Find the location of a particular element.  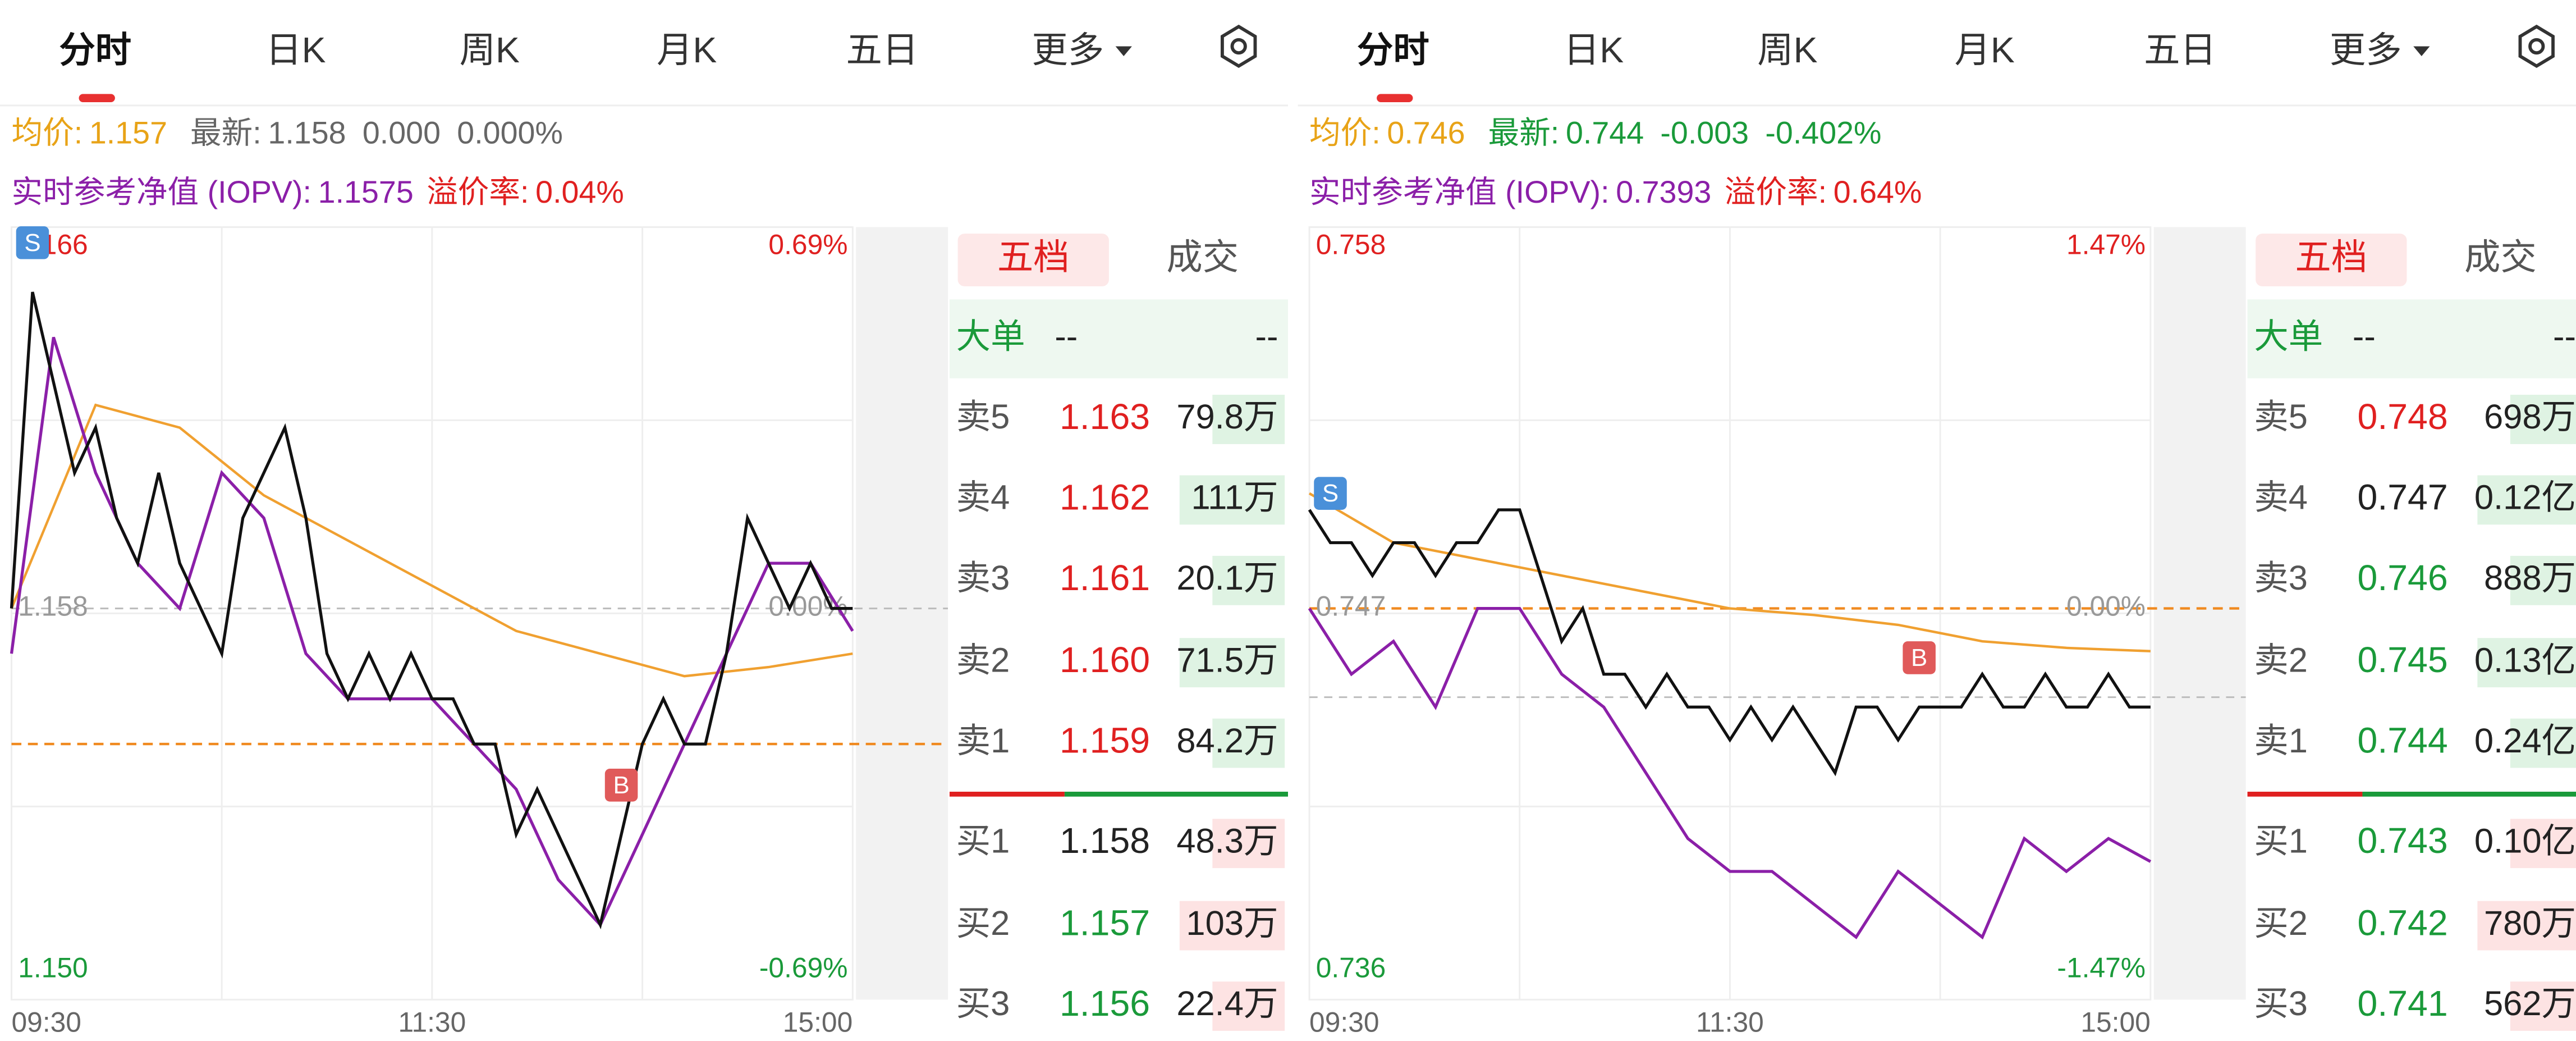

info-change-pct: 0.000% is located at coordinates (510, 132).